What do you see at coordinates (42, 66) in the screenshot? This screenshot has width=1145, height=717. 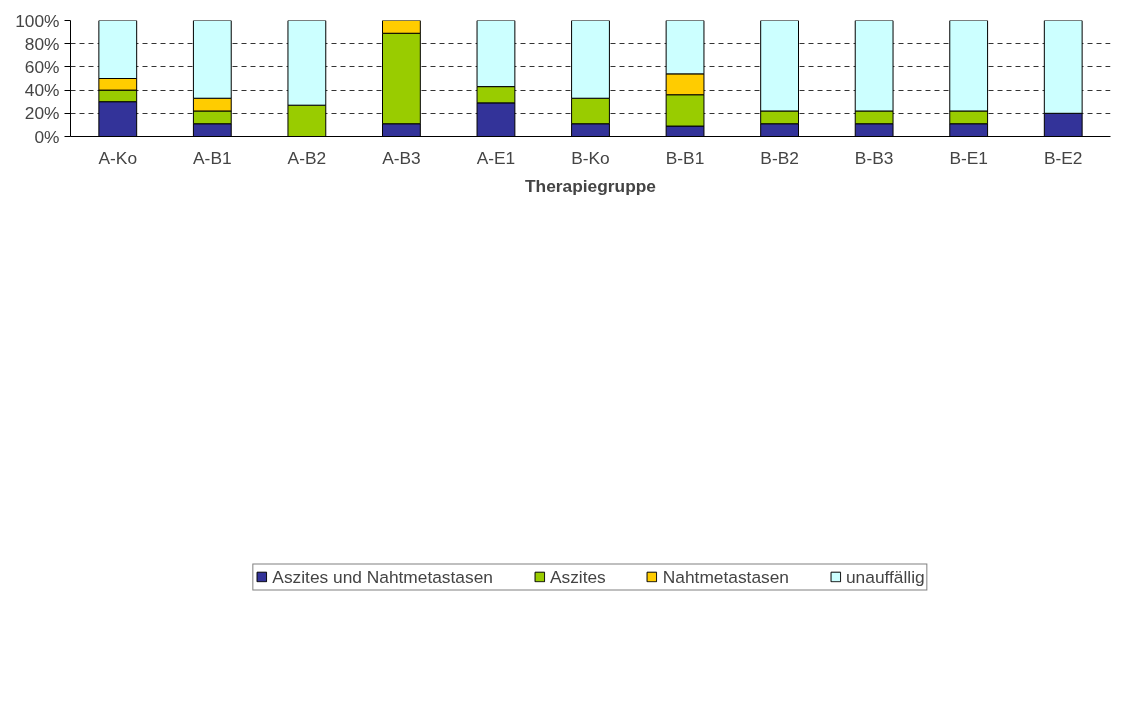 I see `y-tick-label: 60%` at bounding box center [42, 66].